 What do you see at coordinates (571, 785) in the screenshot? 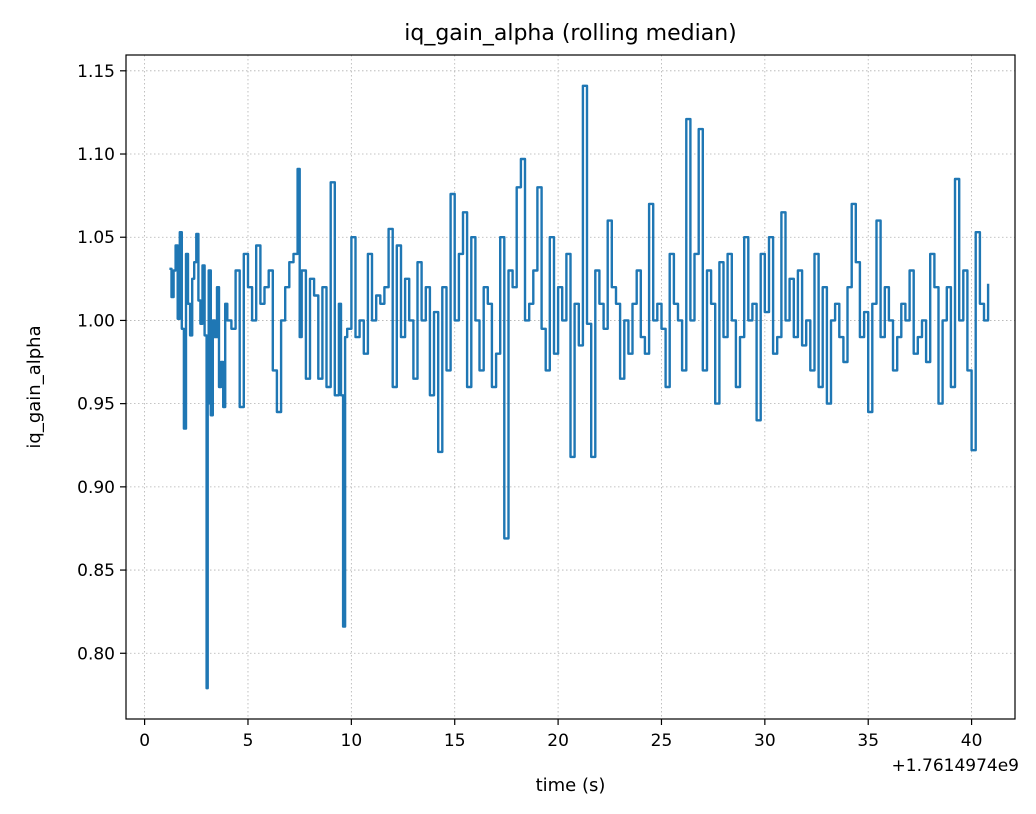
I see `x-axis-label: time (s)` at bounding box center [571, 785].